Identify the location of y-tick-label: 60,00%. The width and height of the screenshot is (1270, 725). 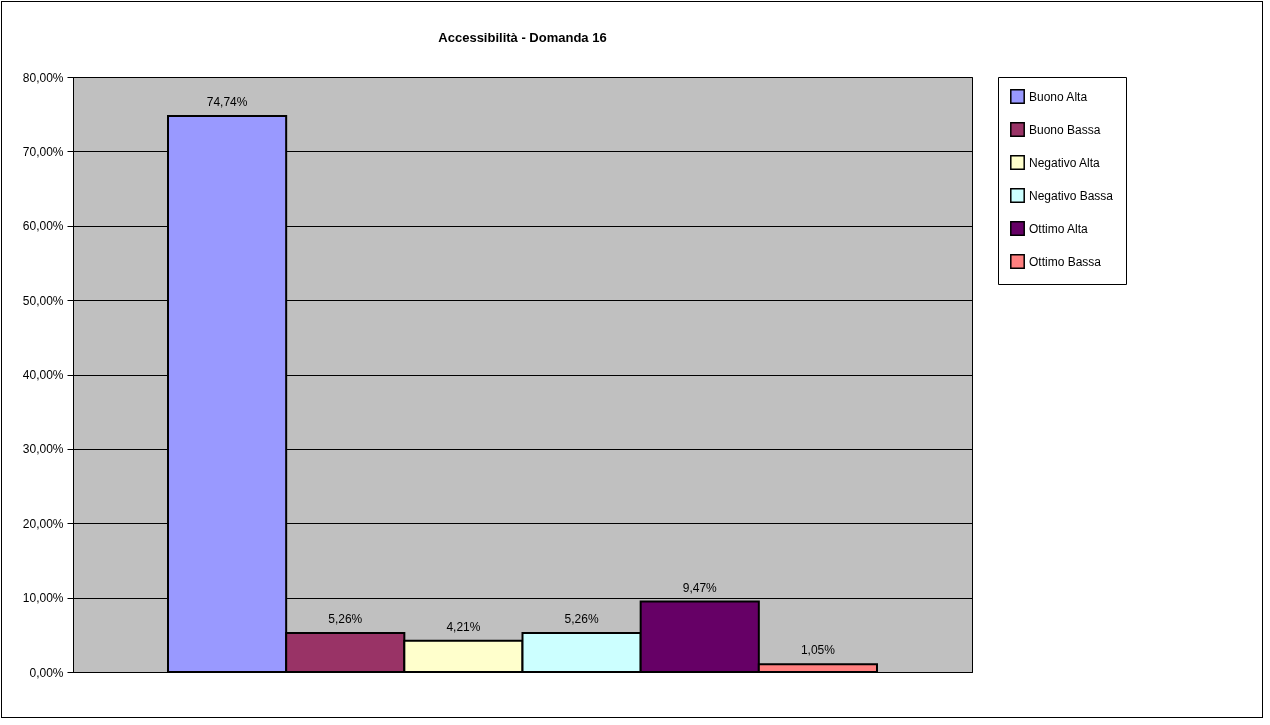
(43, 226).